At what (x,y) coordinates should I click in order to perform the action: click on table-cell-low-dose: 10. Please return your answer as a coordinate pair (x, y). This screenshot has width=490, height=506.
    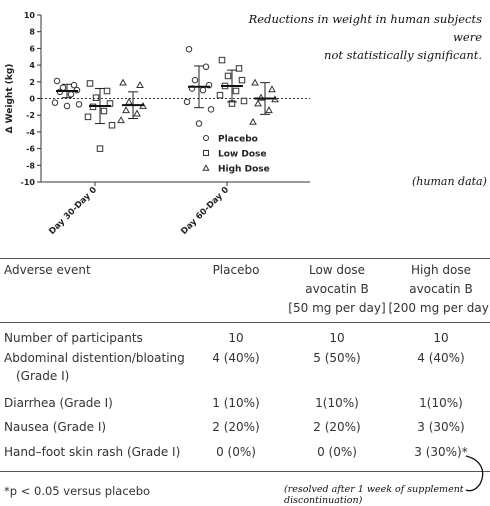
    Looking at the image, I should click on (337, 338).